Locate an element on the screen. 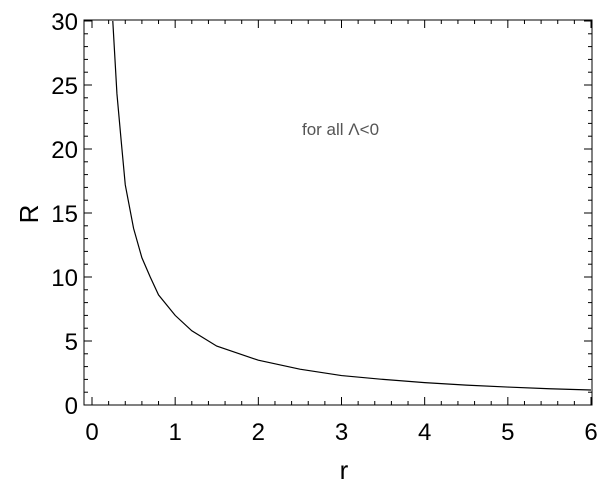  y-tick-label: 0 is located at coordinates (71, 406).